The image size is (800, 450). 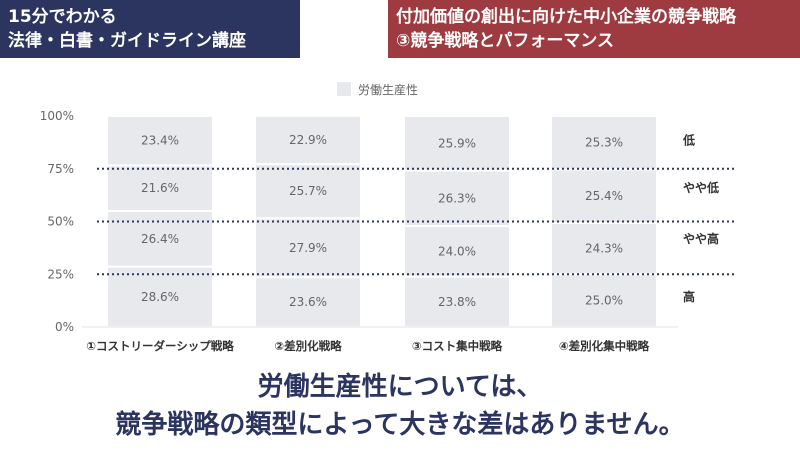 What do you see at coordinates (150, 29) in the screenshot?
I see `header-left-banner: 15分でわかる 法律・白書・ガイドライン講座` at bounding box center [150, 29].